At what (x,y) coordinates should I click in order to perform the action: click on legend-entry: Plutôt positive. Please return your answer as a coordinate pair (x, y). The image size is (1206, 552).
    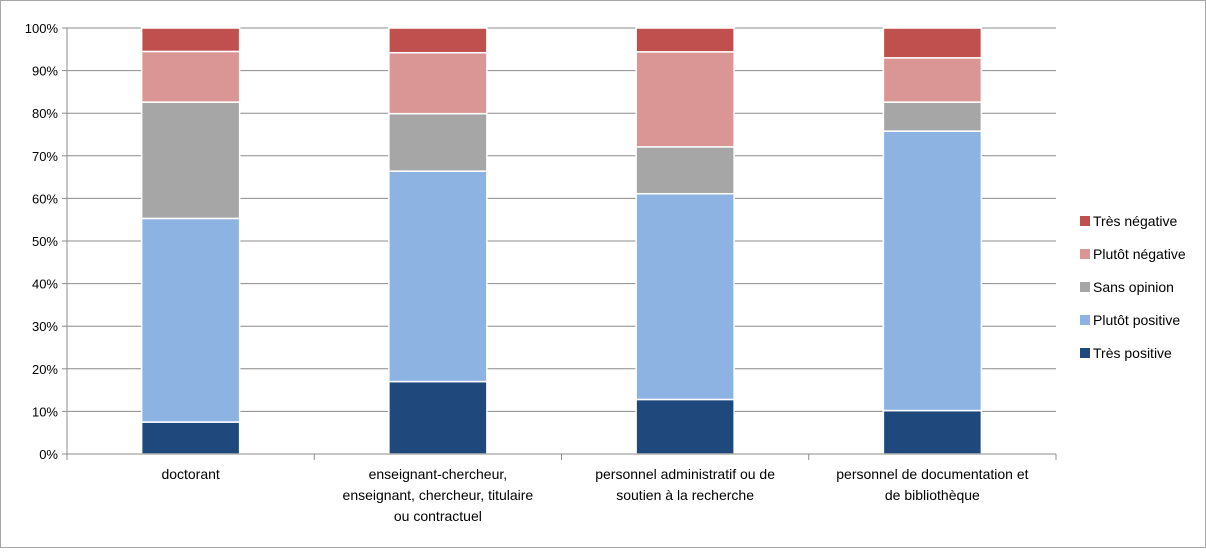
    Looking at the image, I should click on (1130, 320).